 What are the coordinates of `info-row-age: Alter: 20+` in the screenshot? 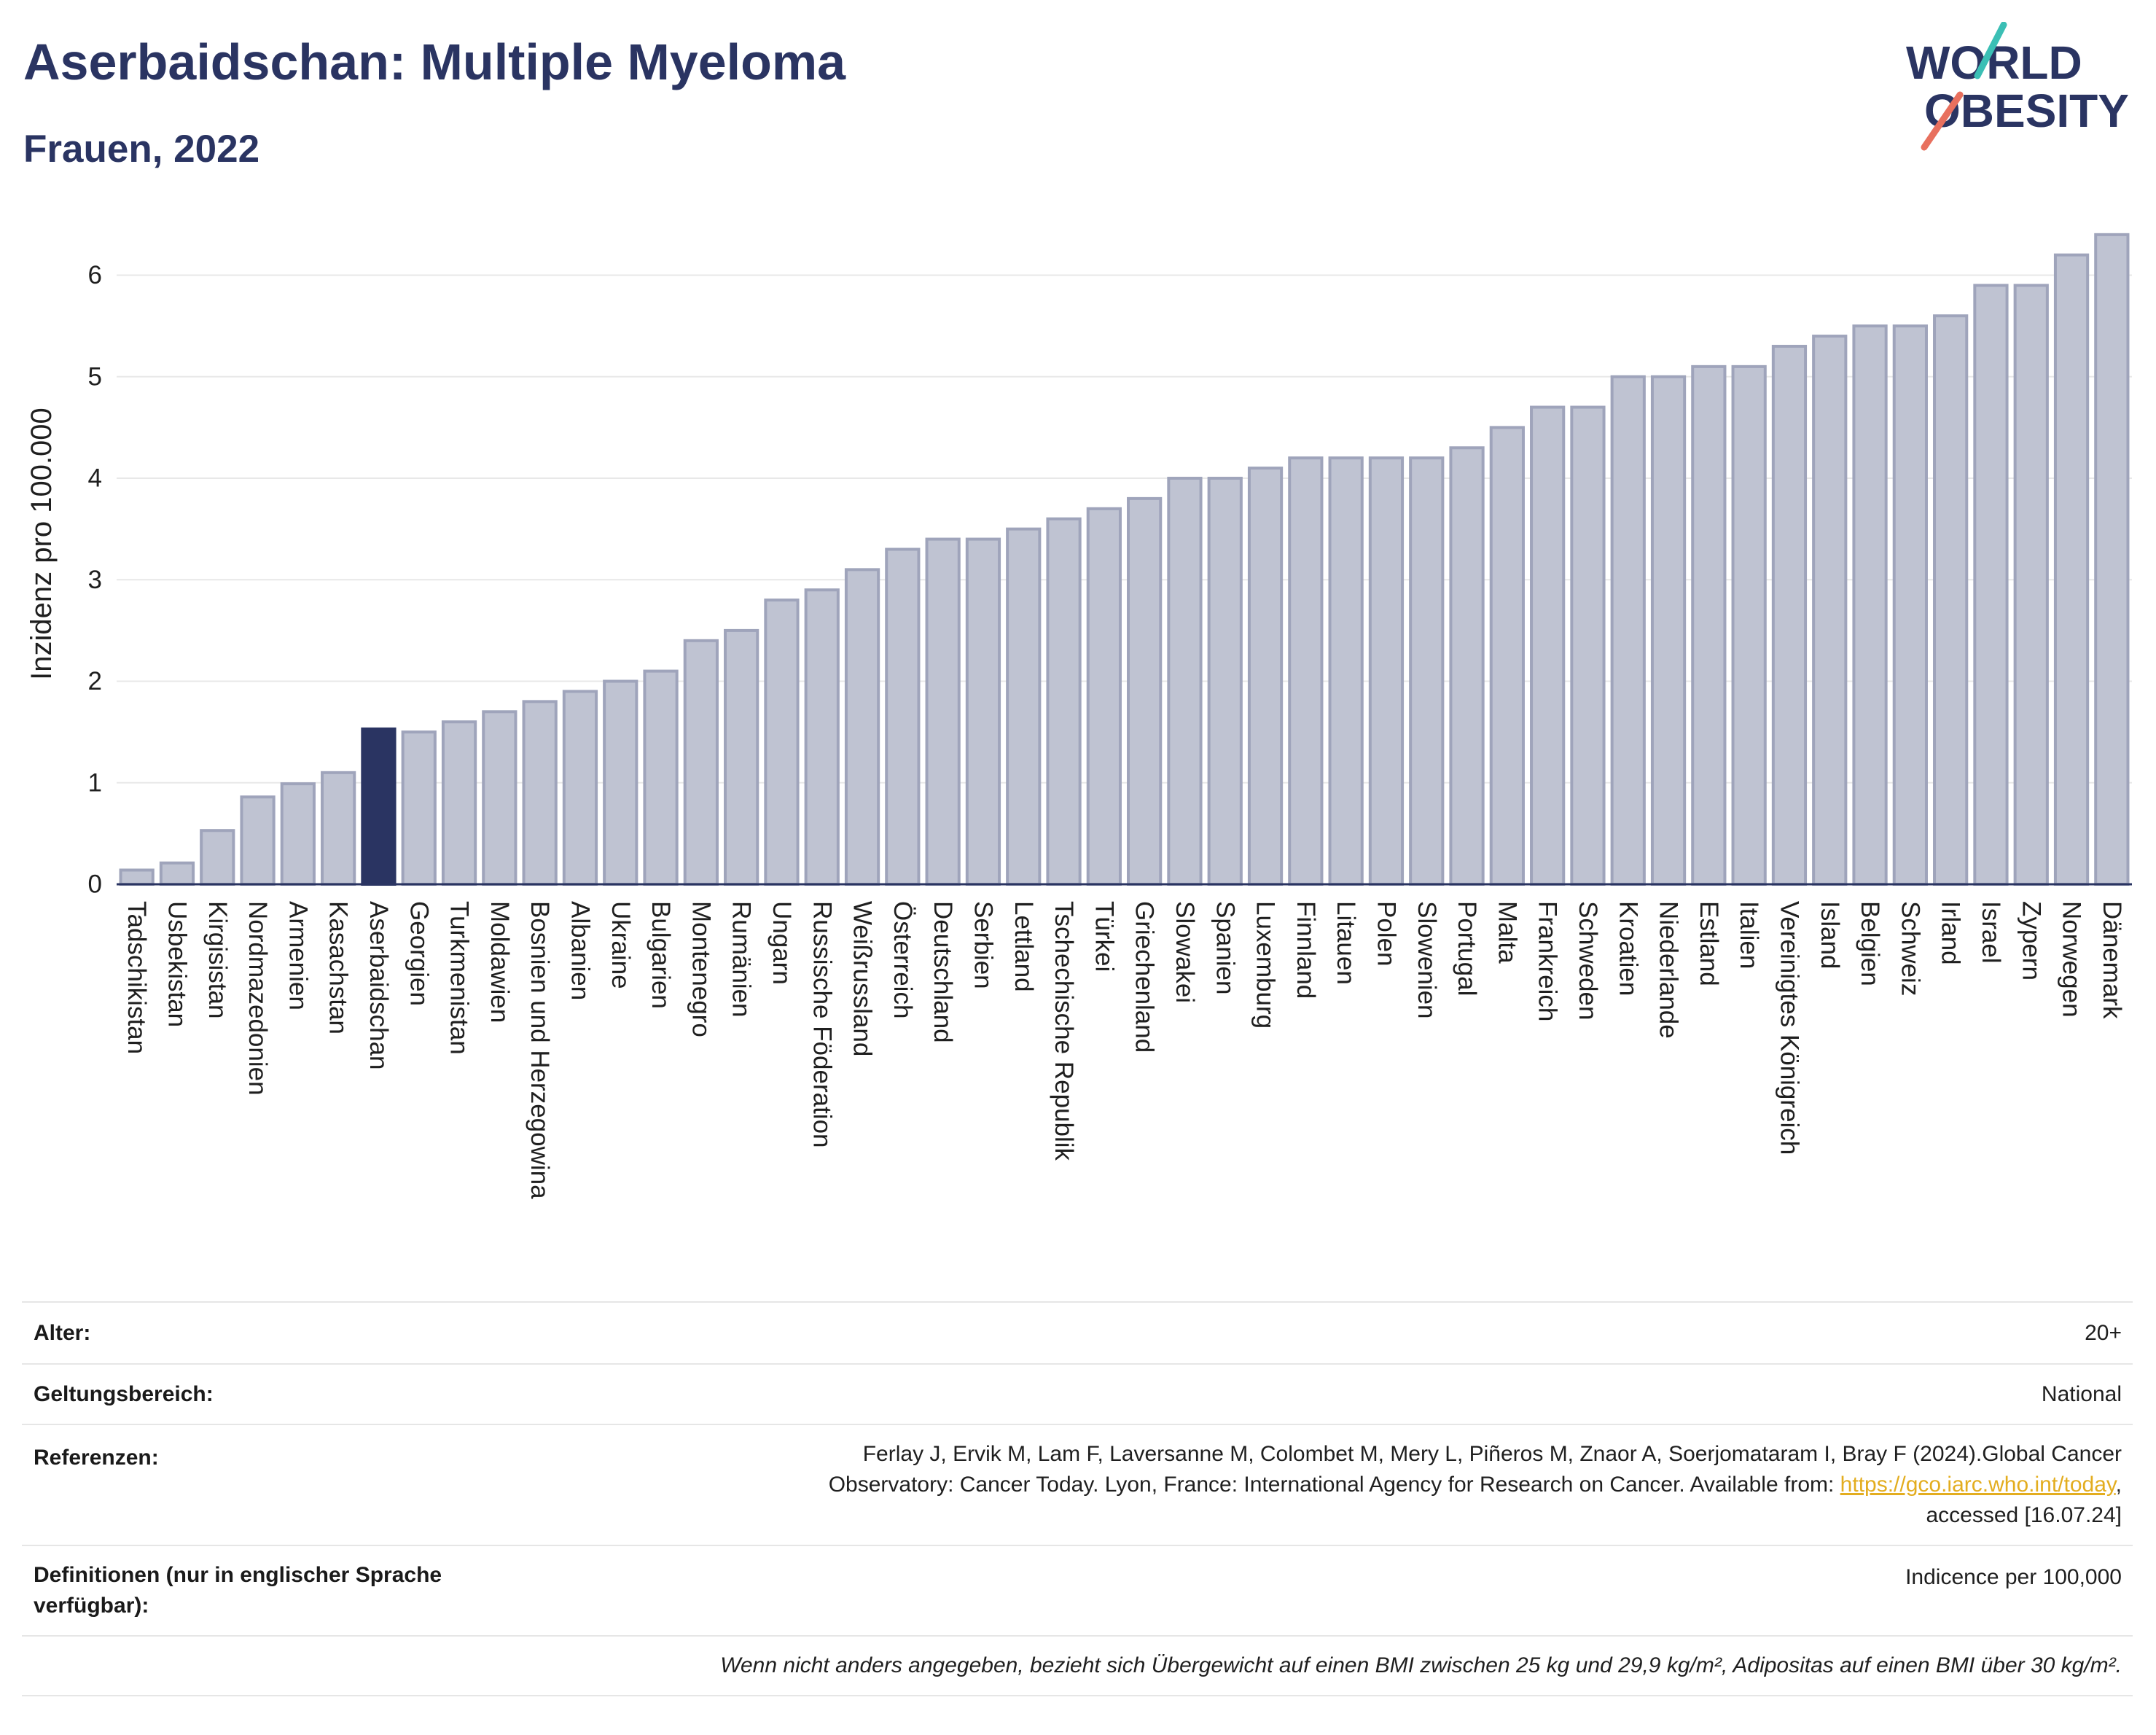 It's located at (1077, 1332).